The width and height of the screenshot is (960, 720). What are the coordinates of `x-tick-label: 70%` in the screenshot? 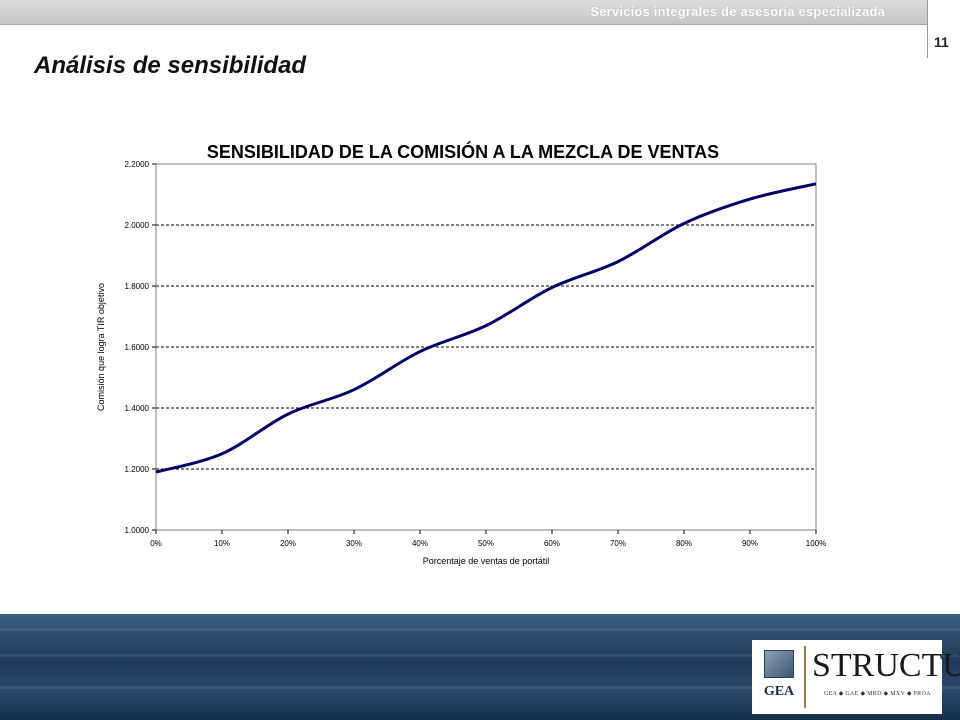 It's located at (618, 543).